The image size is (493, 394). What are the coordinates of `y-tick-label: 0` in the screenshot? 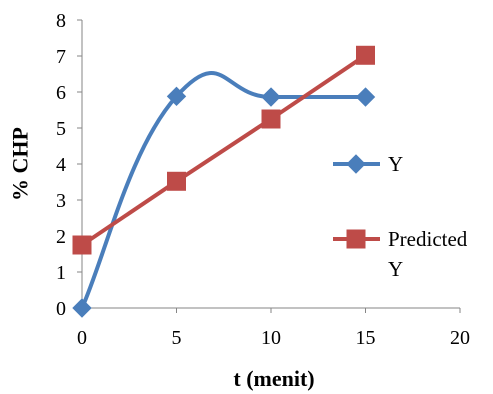 It's located at (61, 309).